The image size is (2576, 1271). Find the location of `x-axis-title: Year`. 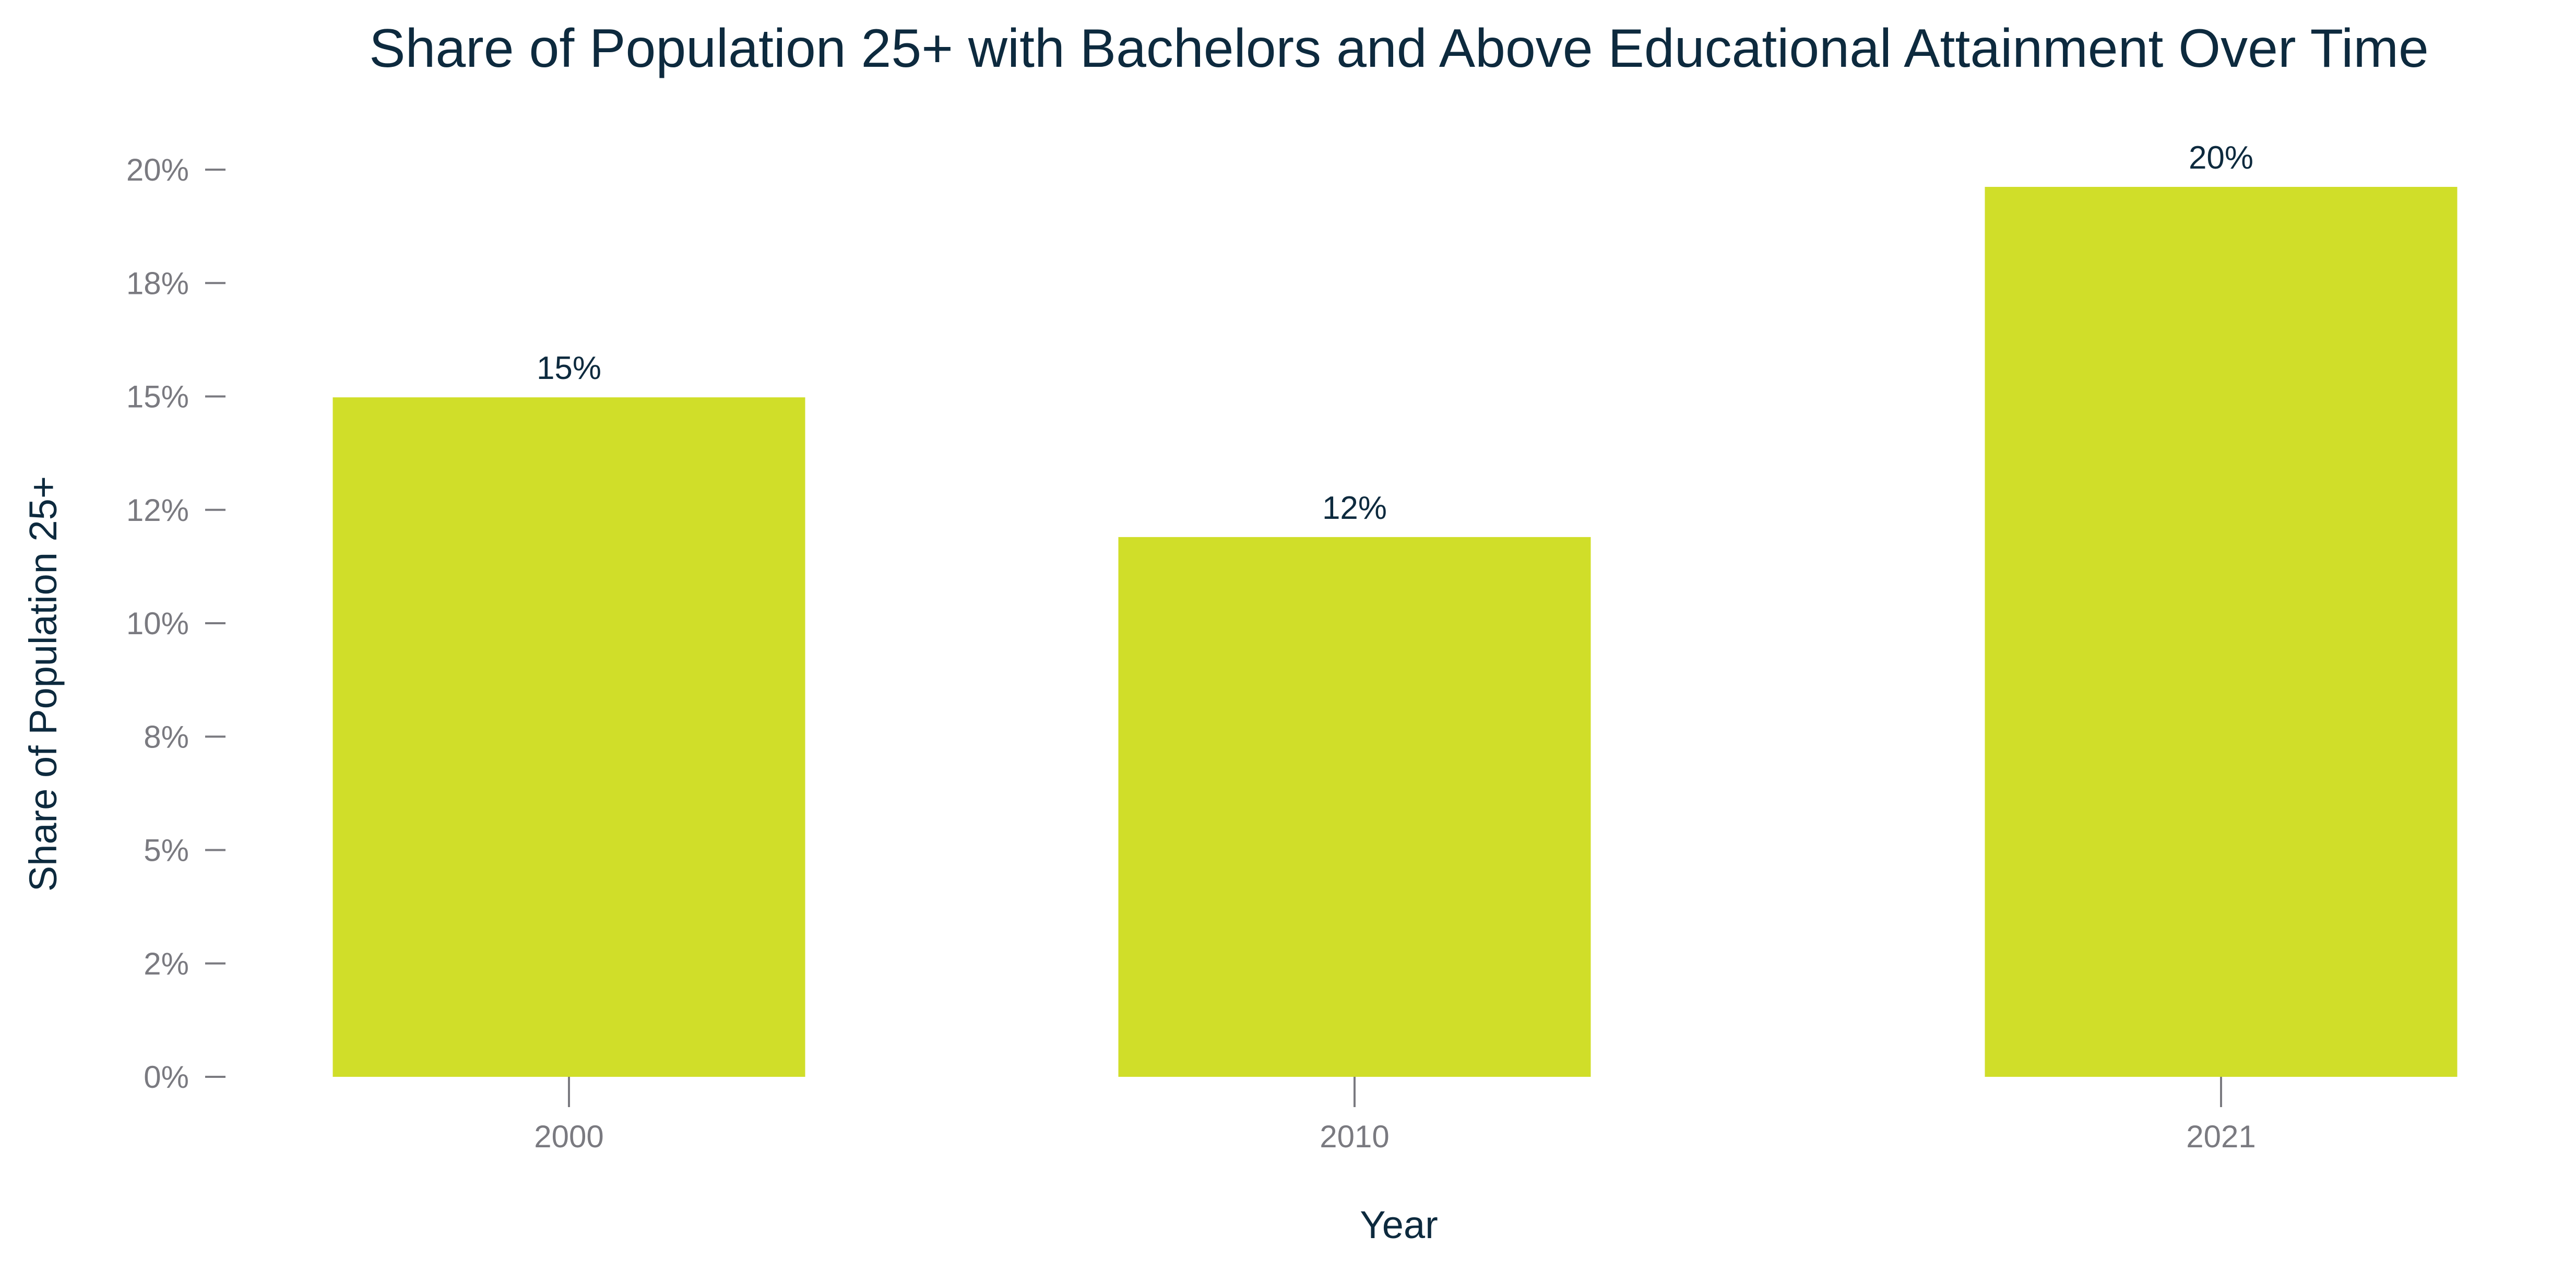

x-axis-title: Year is located at coordinates (1399, 1225).